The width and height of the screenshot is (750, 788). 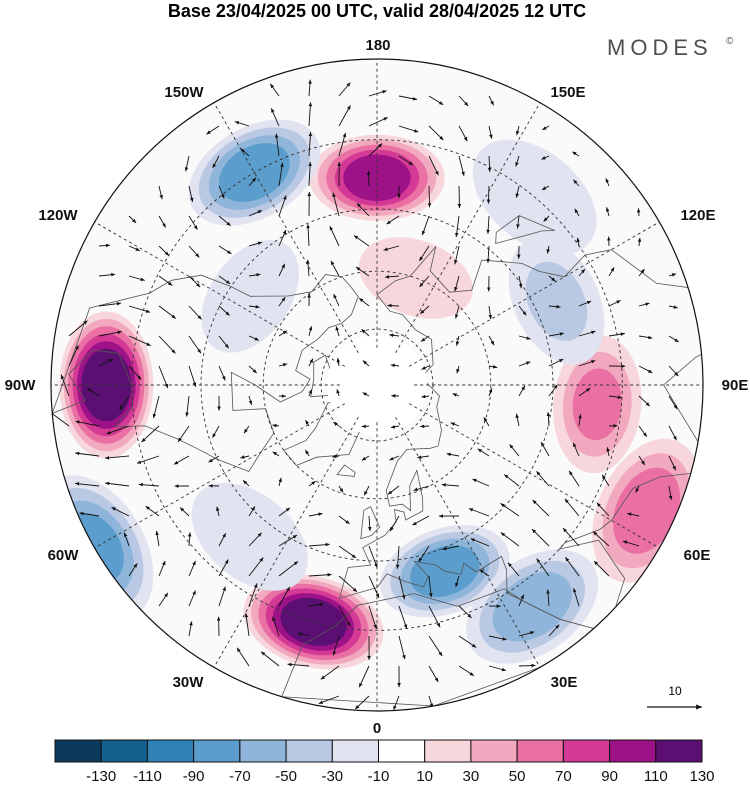 What do you see at coordinates (735, 385) in the screenshot?
I see `lon-label-90e: 90E` at bounding box center [735, 385].